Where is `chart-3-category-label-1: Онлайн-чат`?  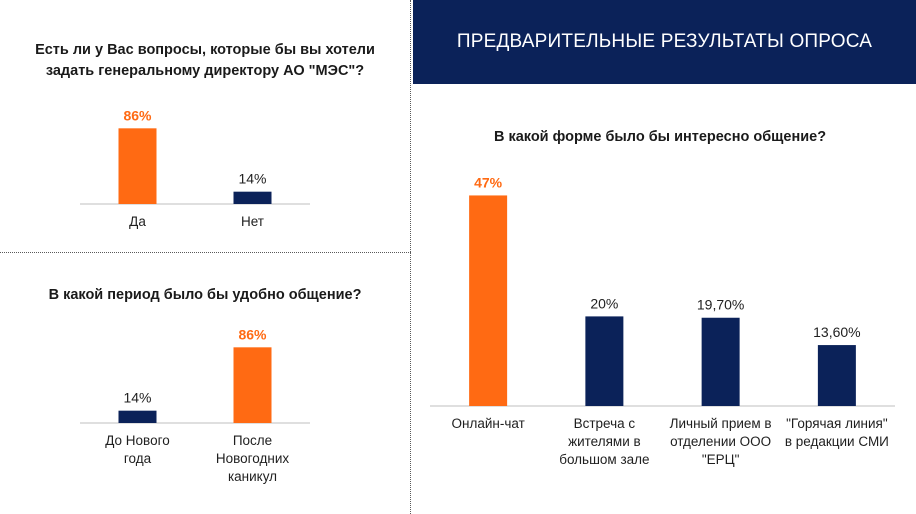
chart-3-category-label-1: Онлайн-чат is located at coordinates (487, 423).